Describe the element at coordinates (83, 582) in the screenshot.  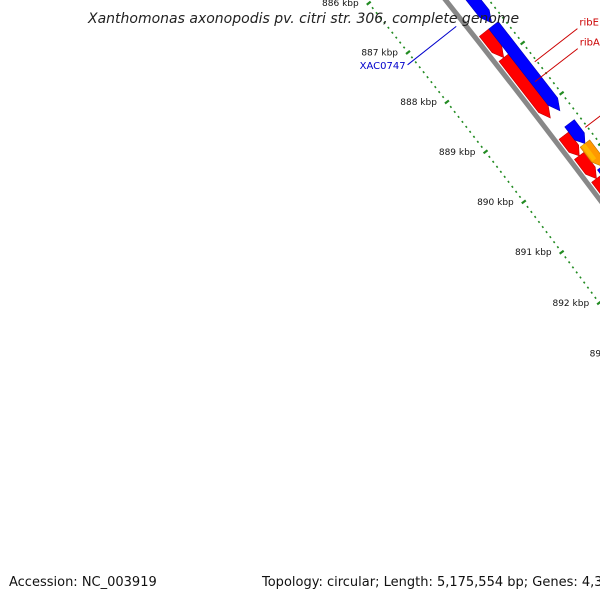
I see `accession-label: Accession: NC_003919` at that location.